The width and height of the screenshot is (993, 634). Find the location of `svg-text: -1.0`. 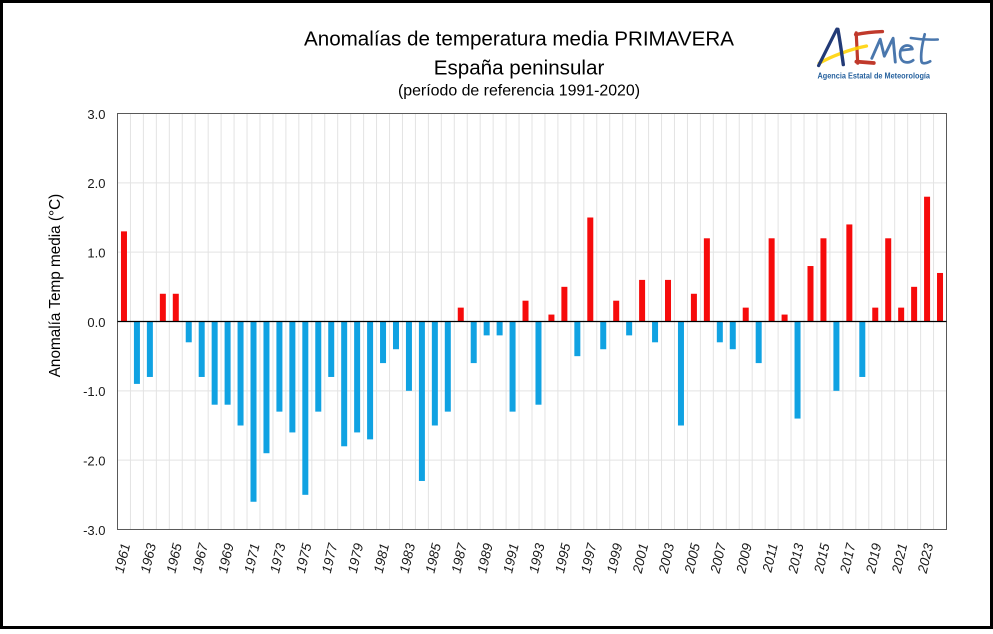

svg-text: -1.0 is located at coordinates (94, 391).